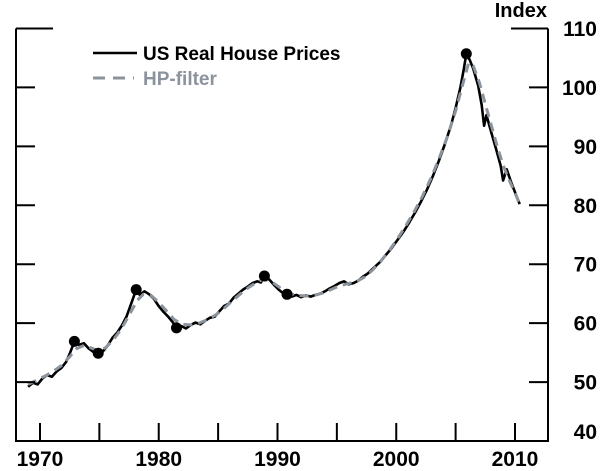  What do you see at coordinates (396, 459) in the screenshot?
I see `x-tick-label: 2000` at bounding box center [396, 459].